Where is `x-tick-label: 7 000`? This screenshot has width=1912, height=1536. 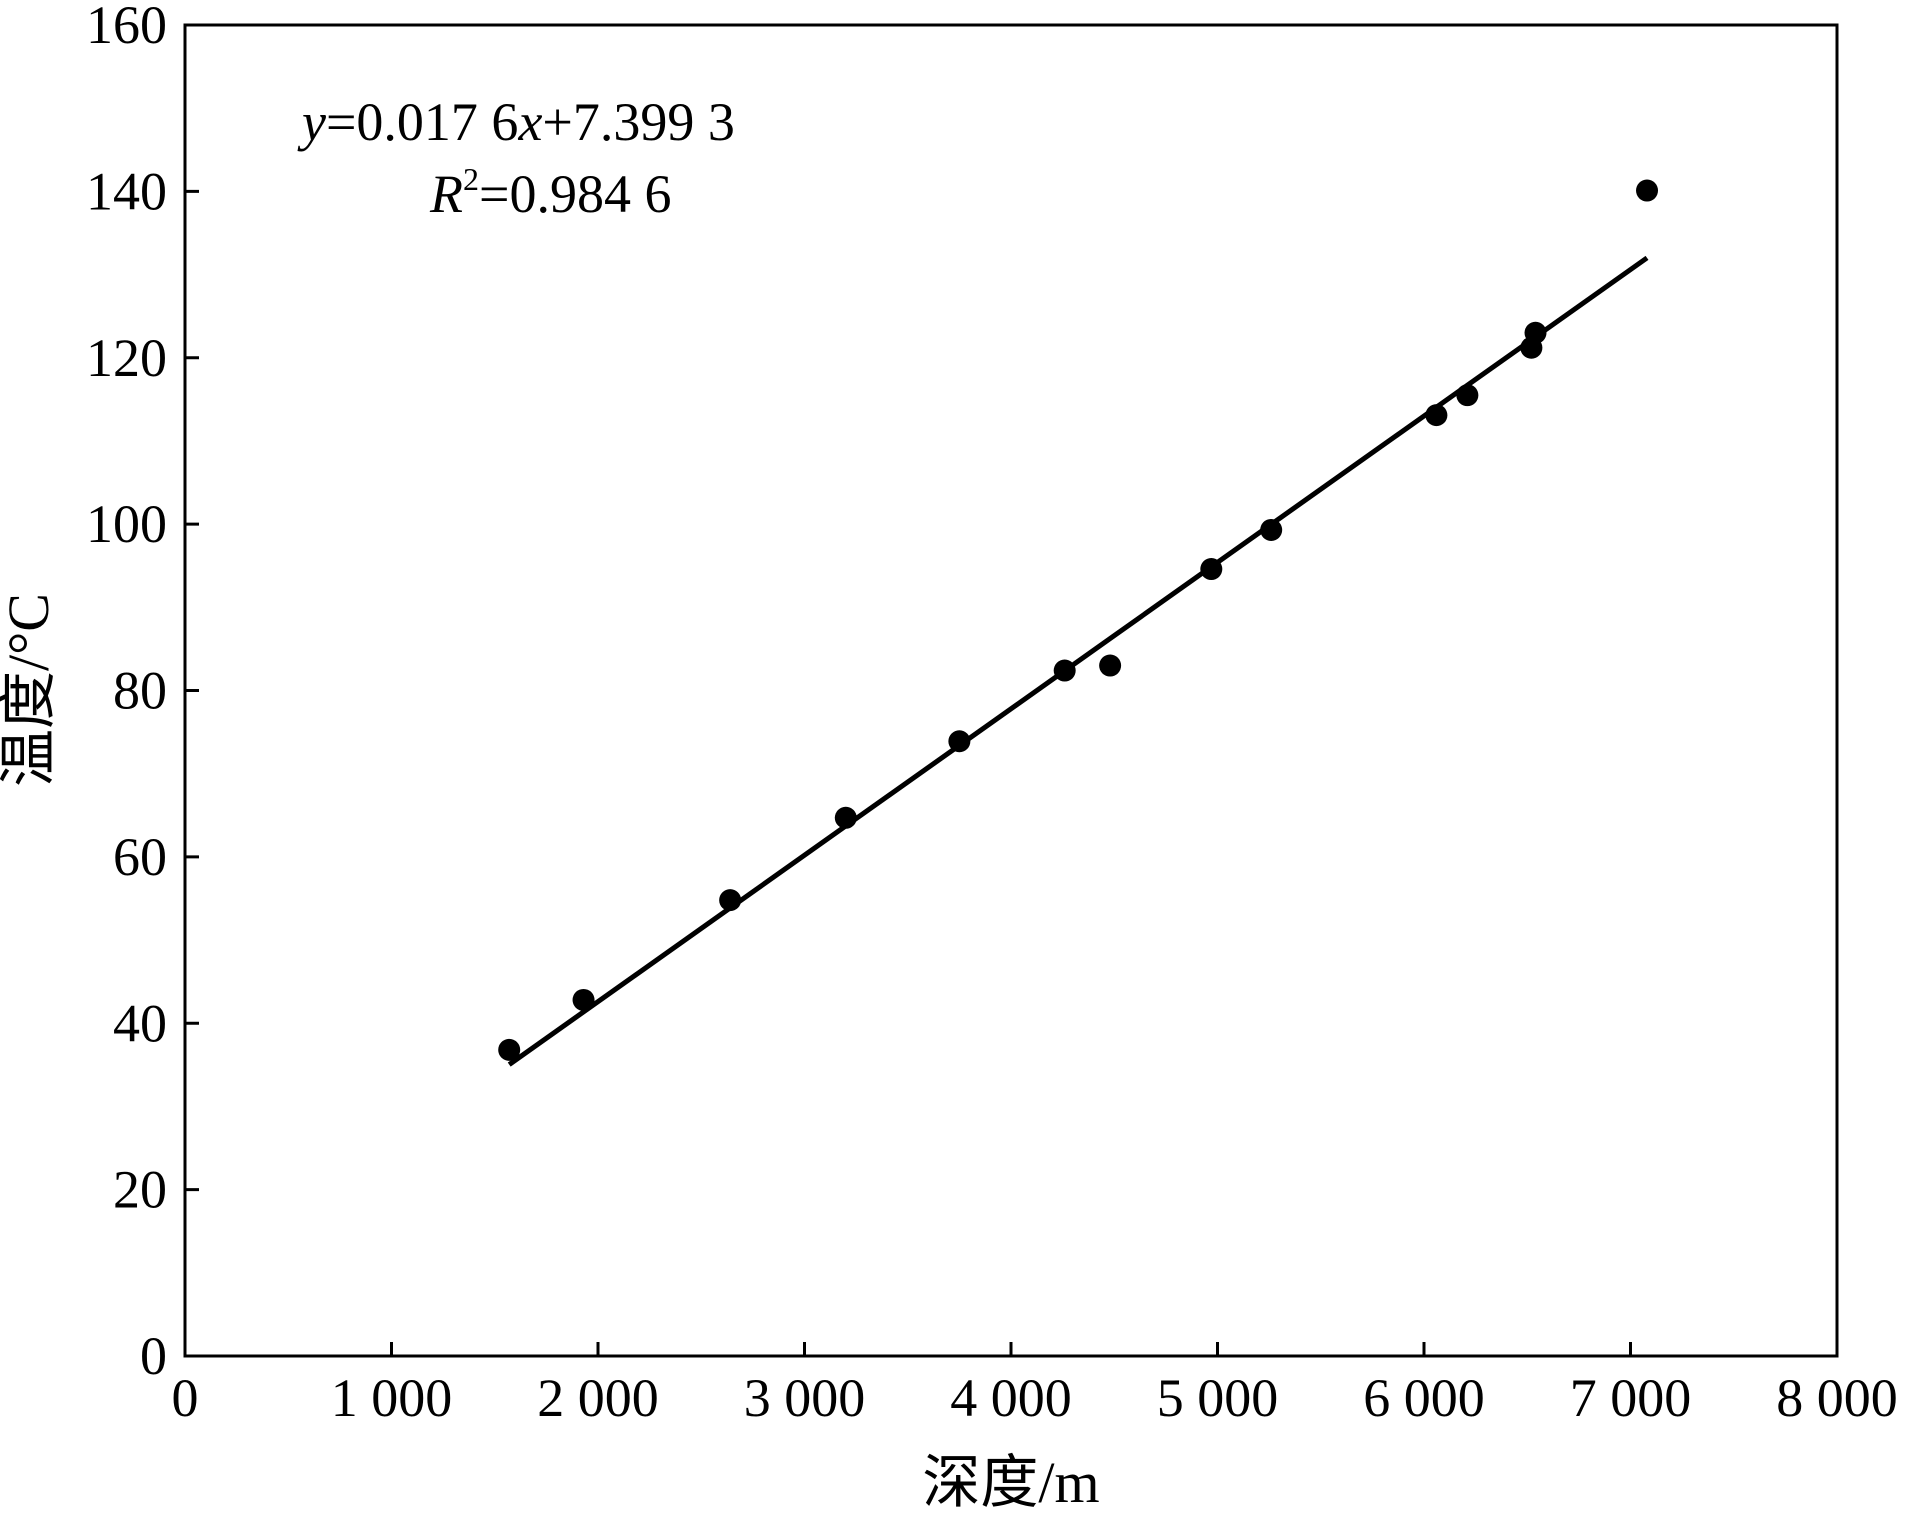 x-tick-label: 7 000 is located at coordinates (1631, 1398).